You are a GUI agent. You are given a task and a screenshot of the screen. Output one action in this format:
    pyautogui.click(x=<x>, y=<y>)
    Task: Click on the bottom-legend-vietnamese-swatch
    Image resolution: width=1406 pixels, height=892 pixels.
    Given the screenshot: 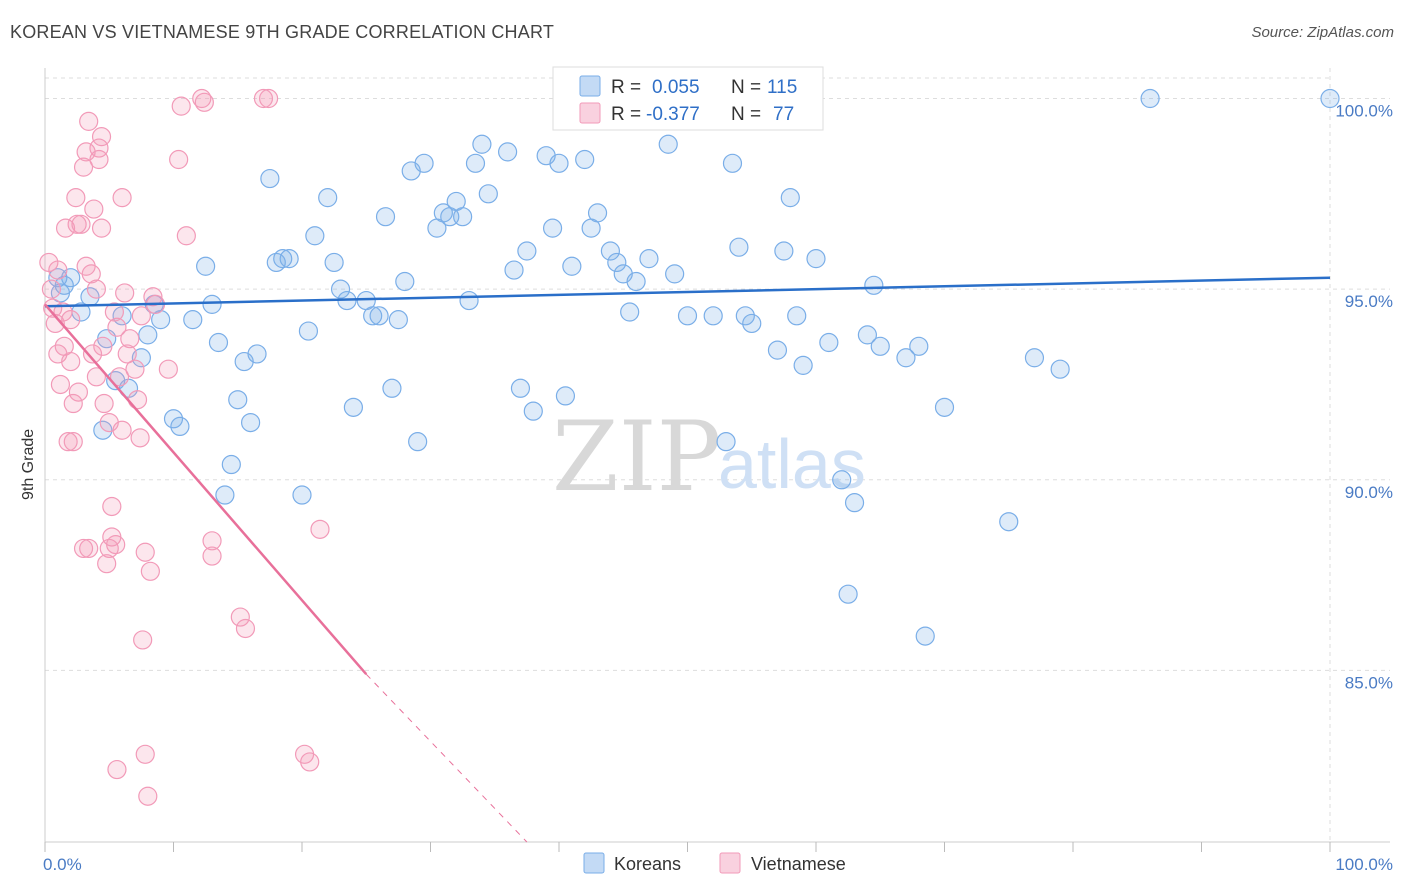 What is the action you would take?
    pyautogui.click(x=730, y=863)
    